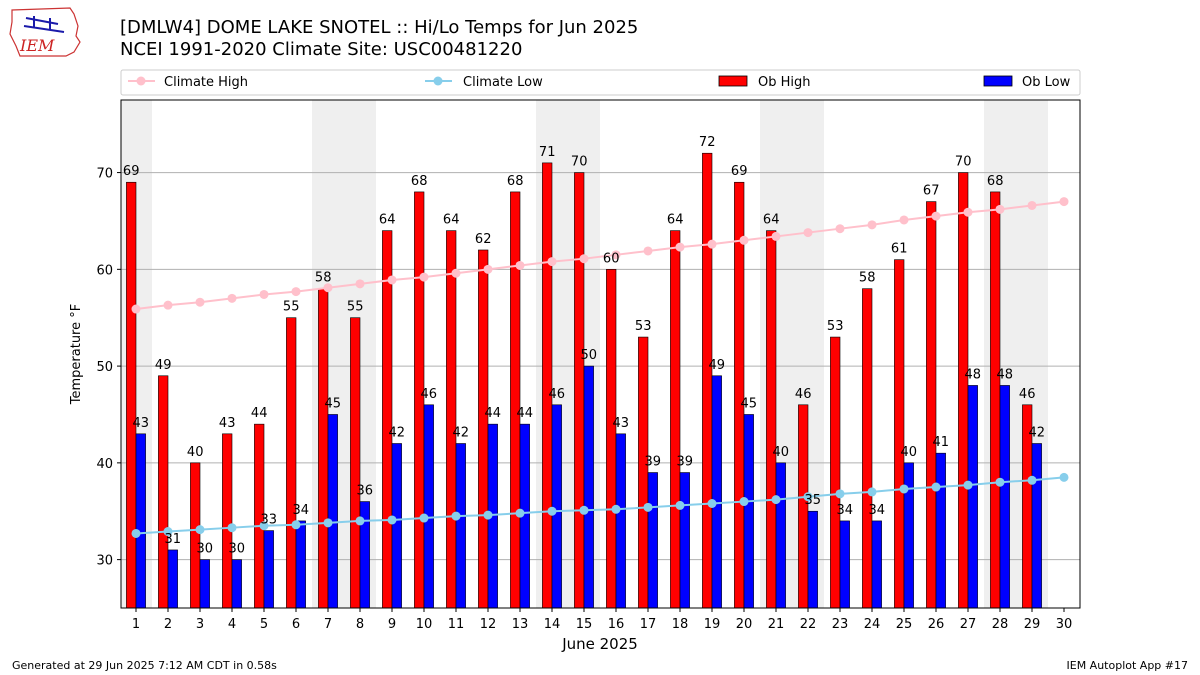 The height and width of the screenshot is (675, 1200). What do you see at coordinates (269, 520) in the screenshot?
I see `ob-low-label-5: 33` at bounding box center [269, 520].